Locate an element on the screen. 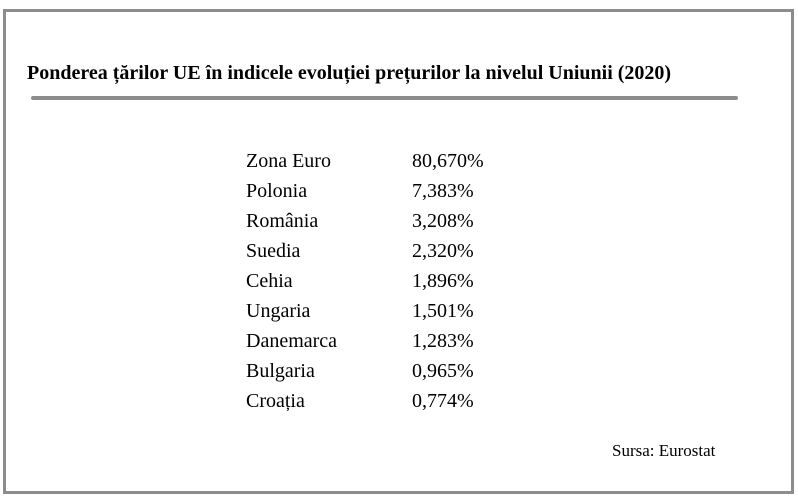 This screenshot has height=502, width=798. country-name: România is located at coordinates (282, 221).